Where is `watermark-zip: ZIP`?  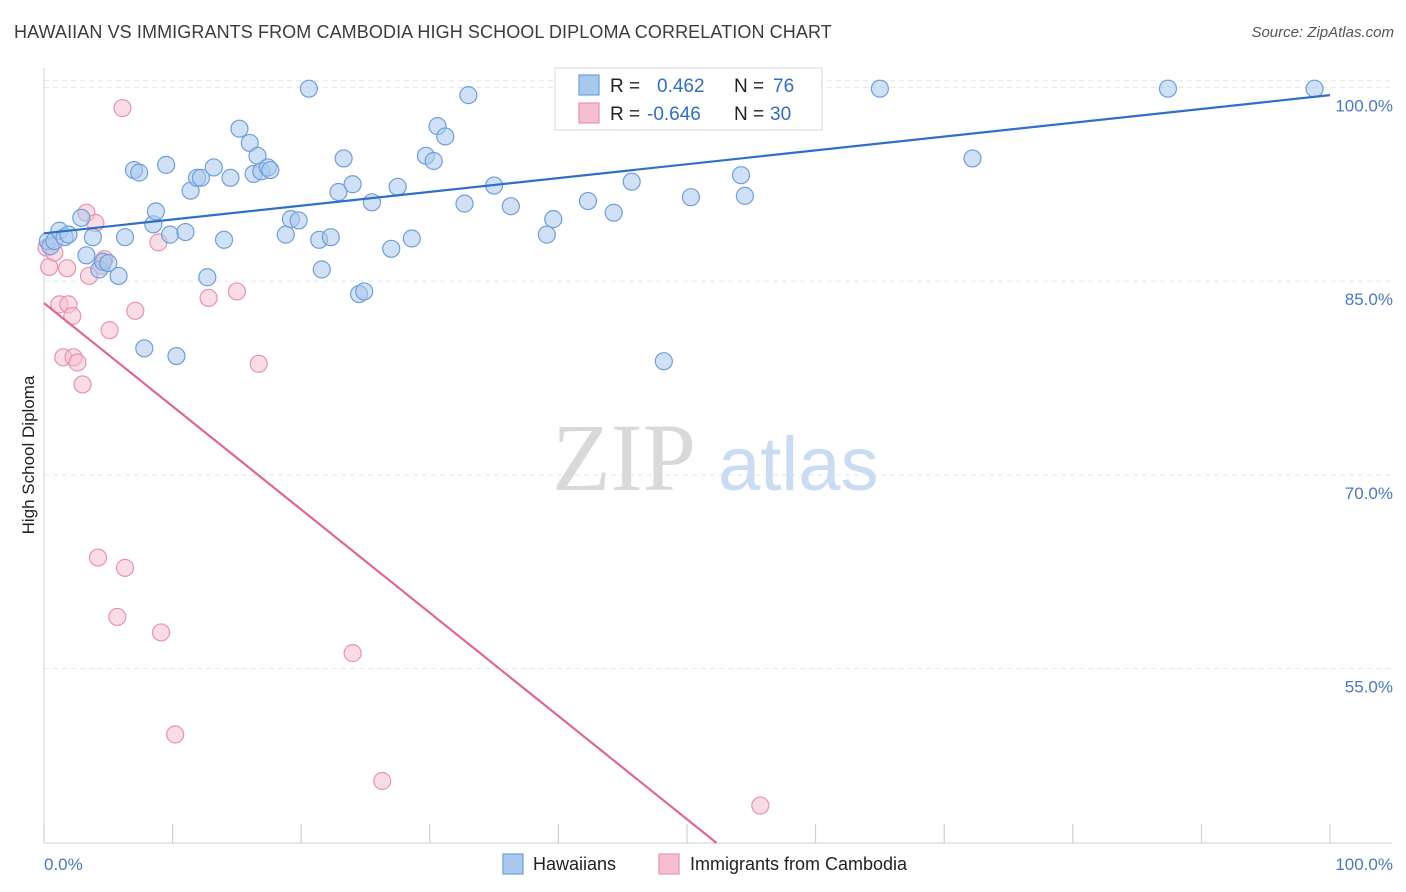
watermark-zip: ZIP is located at coordinates (624, 457).